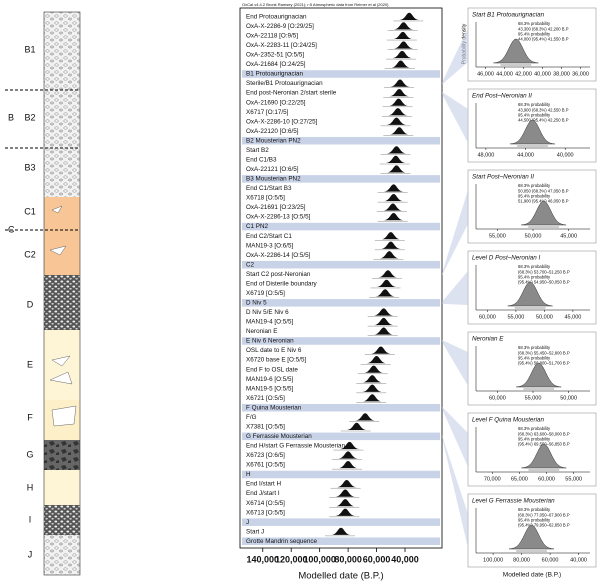 The image size is (600, 586). I want to click on panel-x-label: Modelled date (B.P.), so click(532, 575).